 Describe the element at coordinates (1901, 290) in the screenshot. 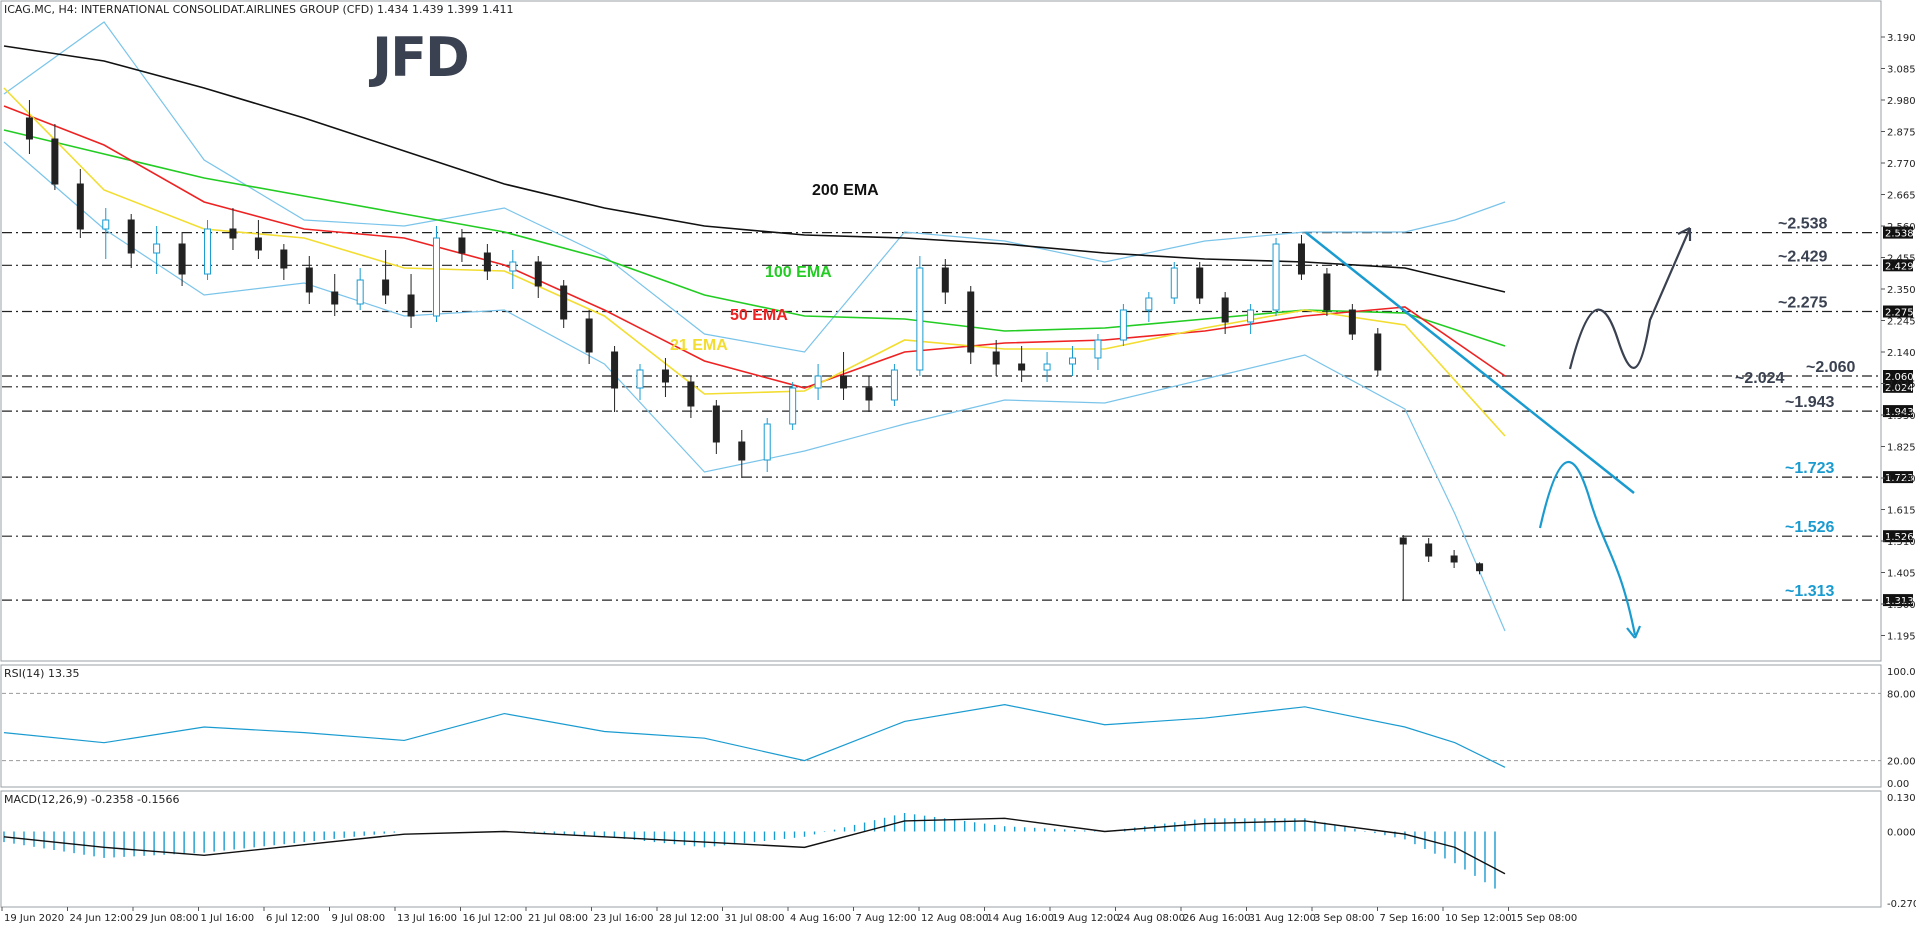

I see `price-tick-label: 2.350` at that location.